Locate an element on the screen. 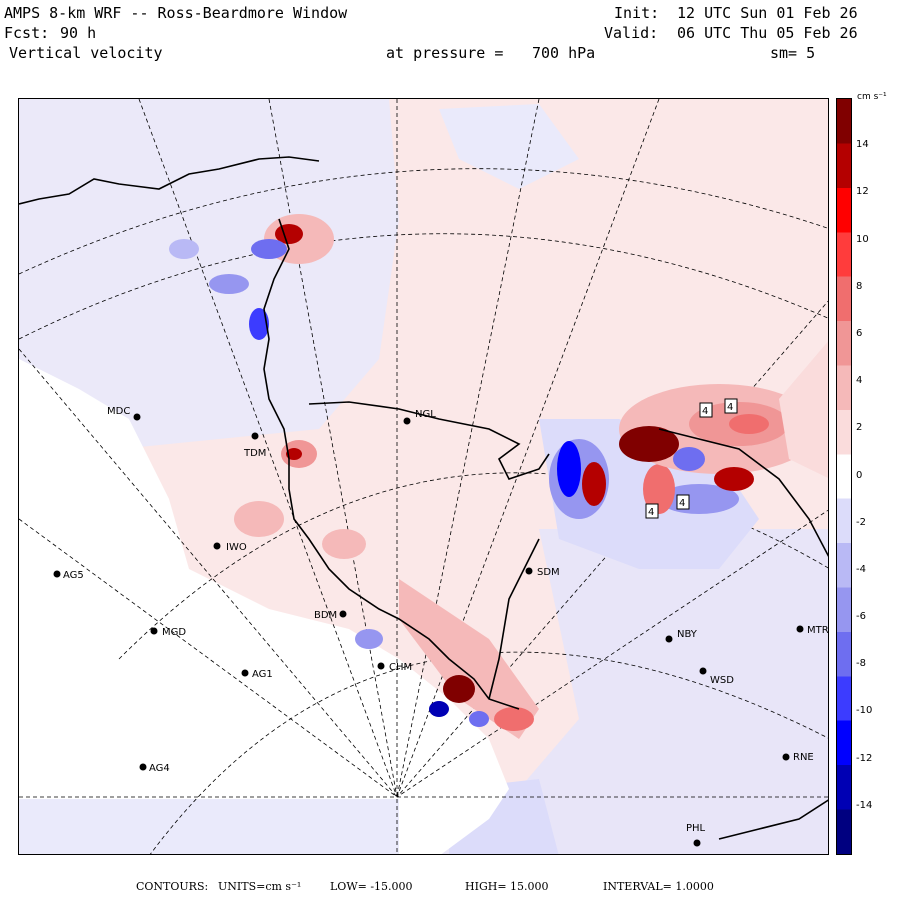 The height and width of the screenshot is (900, 900). colorbar-tick: 0 is located at coordinates (859, 475).